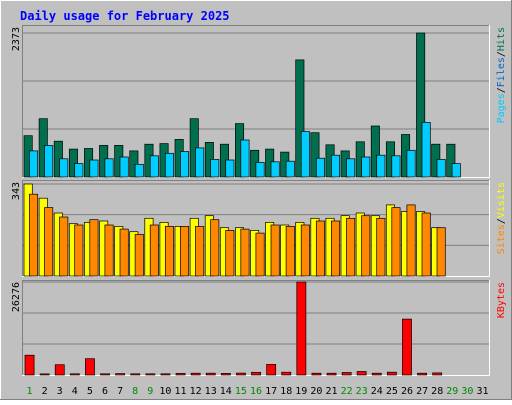 This screenshot has width=512, height=405. What do you see at coordinates (437, 391) in the screenshot?
I see `day-label-28: 28` at bounding box center [437, 391].